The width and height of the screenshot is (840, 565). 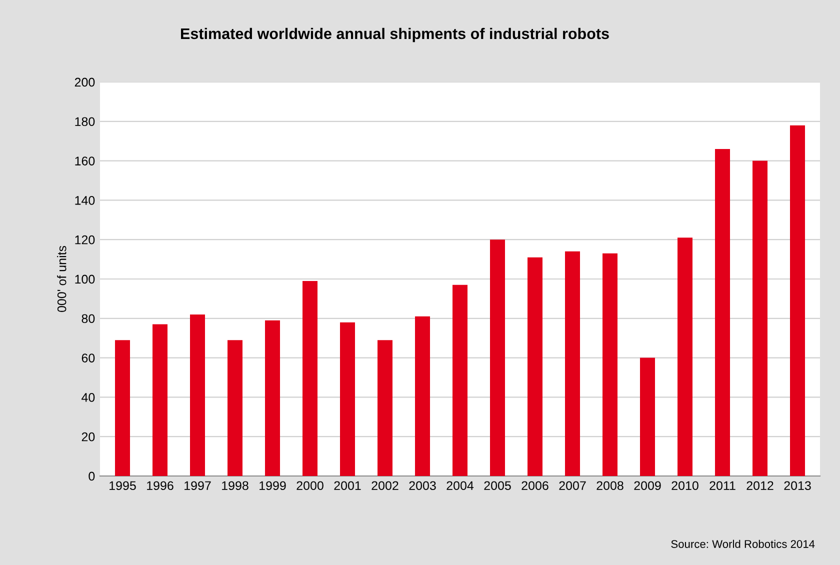 I want to click on x-tick-label: 2009, so click(x=647, y=485).